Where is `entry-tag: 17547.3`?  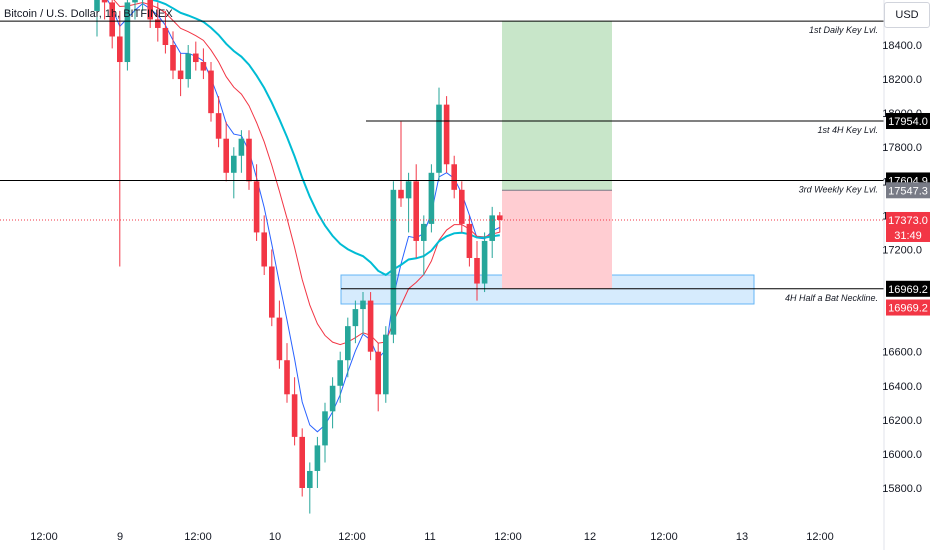
entry-tag: 17547.3 is located at coordinates (908, 191).